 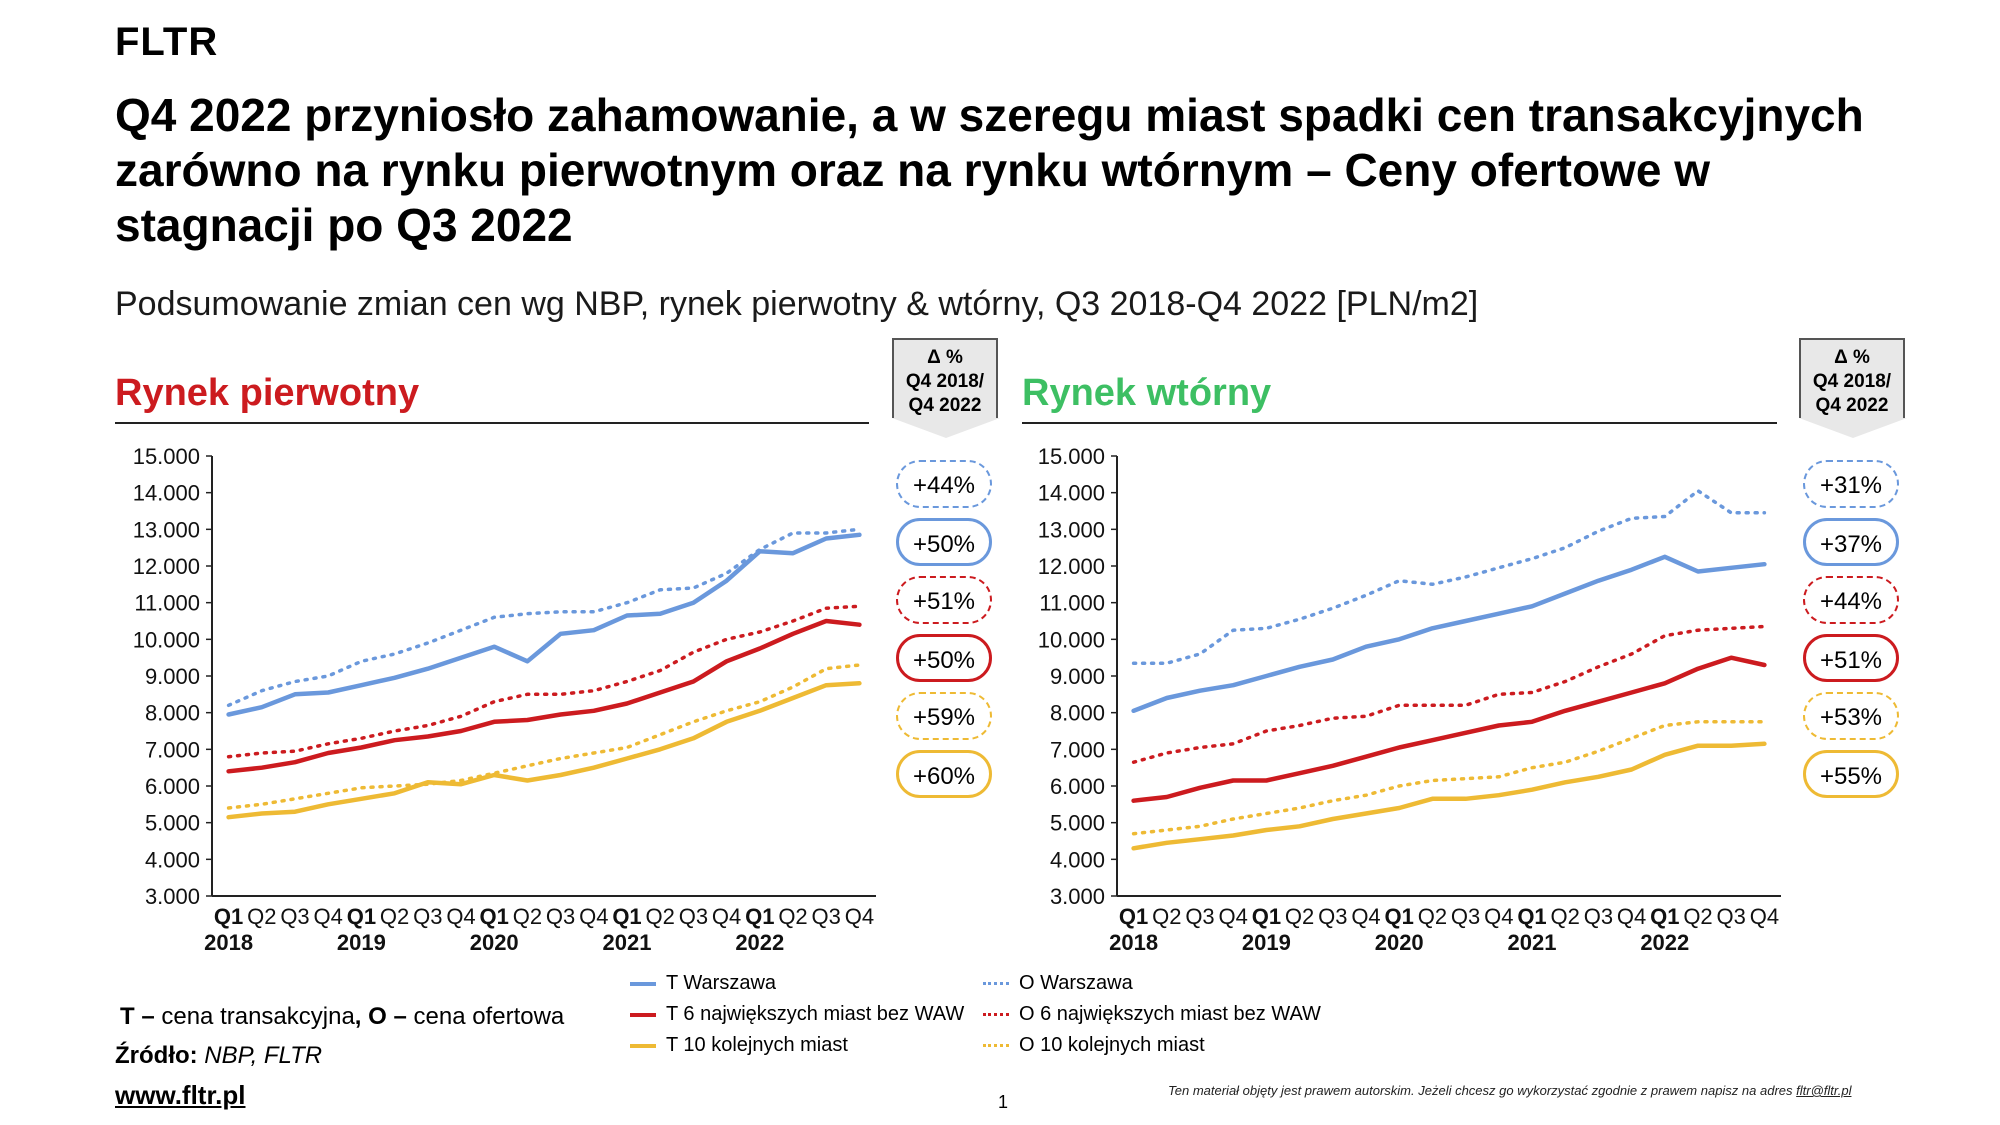 I want to click on delta-pill-t-6: +50%, so click(x=944, y=658).